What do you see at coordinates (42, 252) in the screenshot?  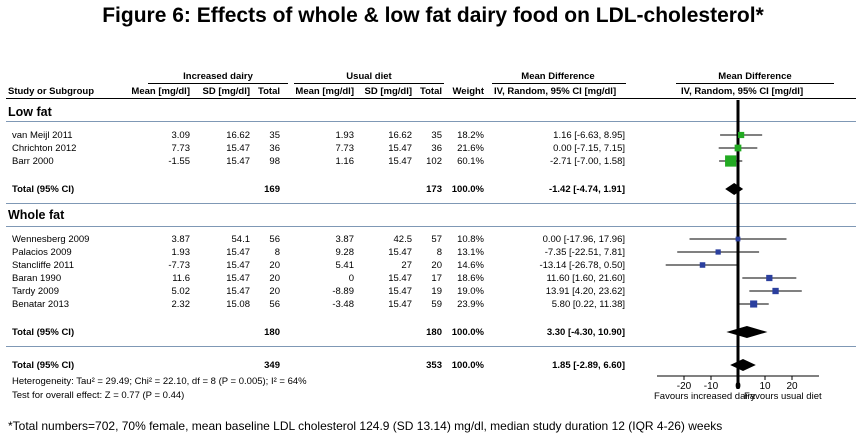 I see `row-study: Palacios 2009` at bounding box center [42, 252].